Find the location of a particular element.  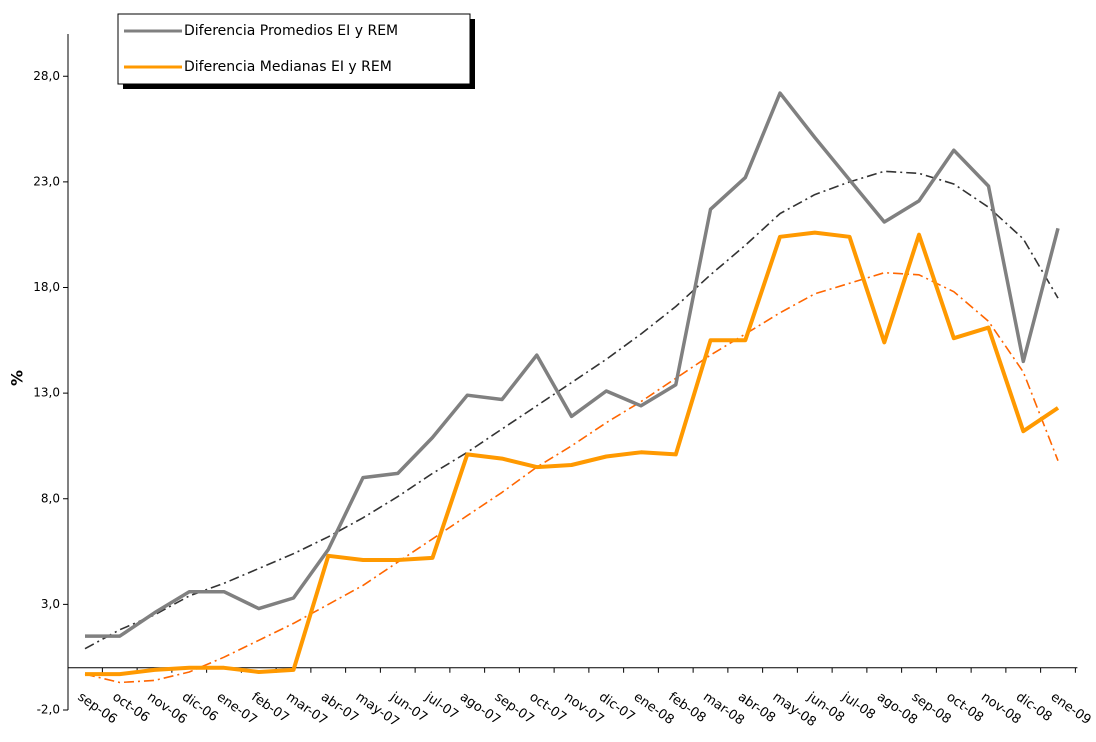

legend-label: Diferencia Promedios EI y REM is located at coordinates (291, 31).